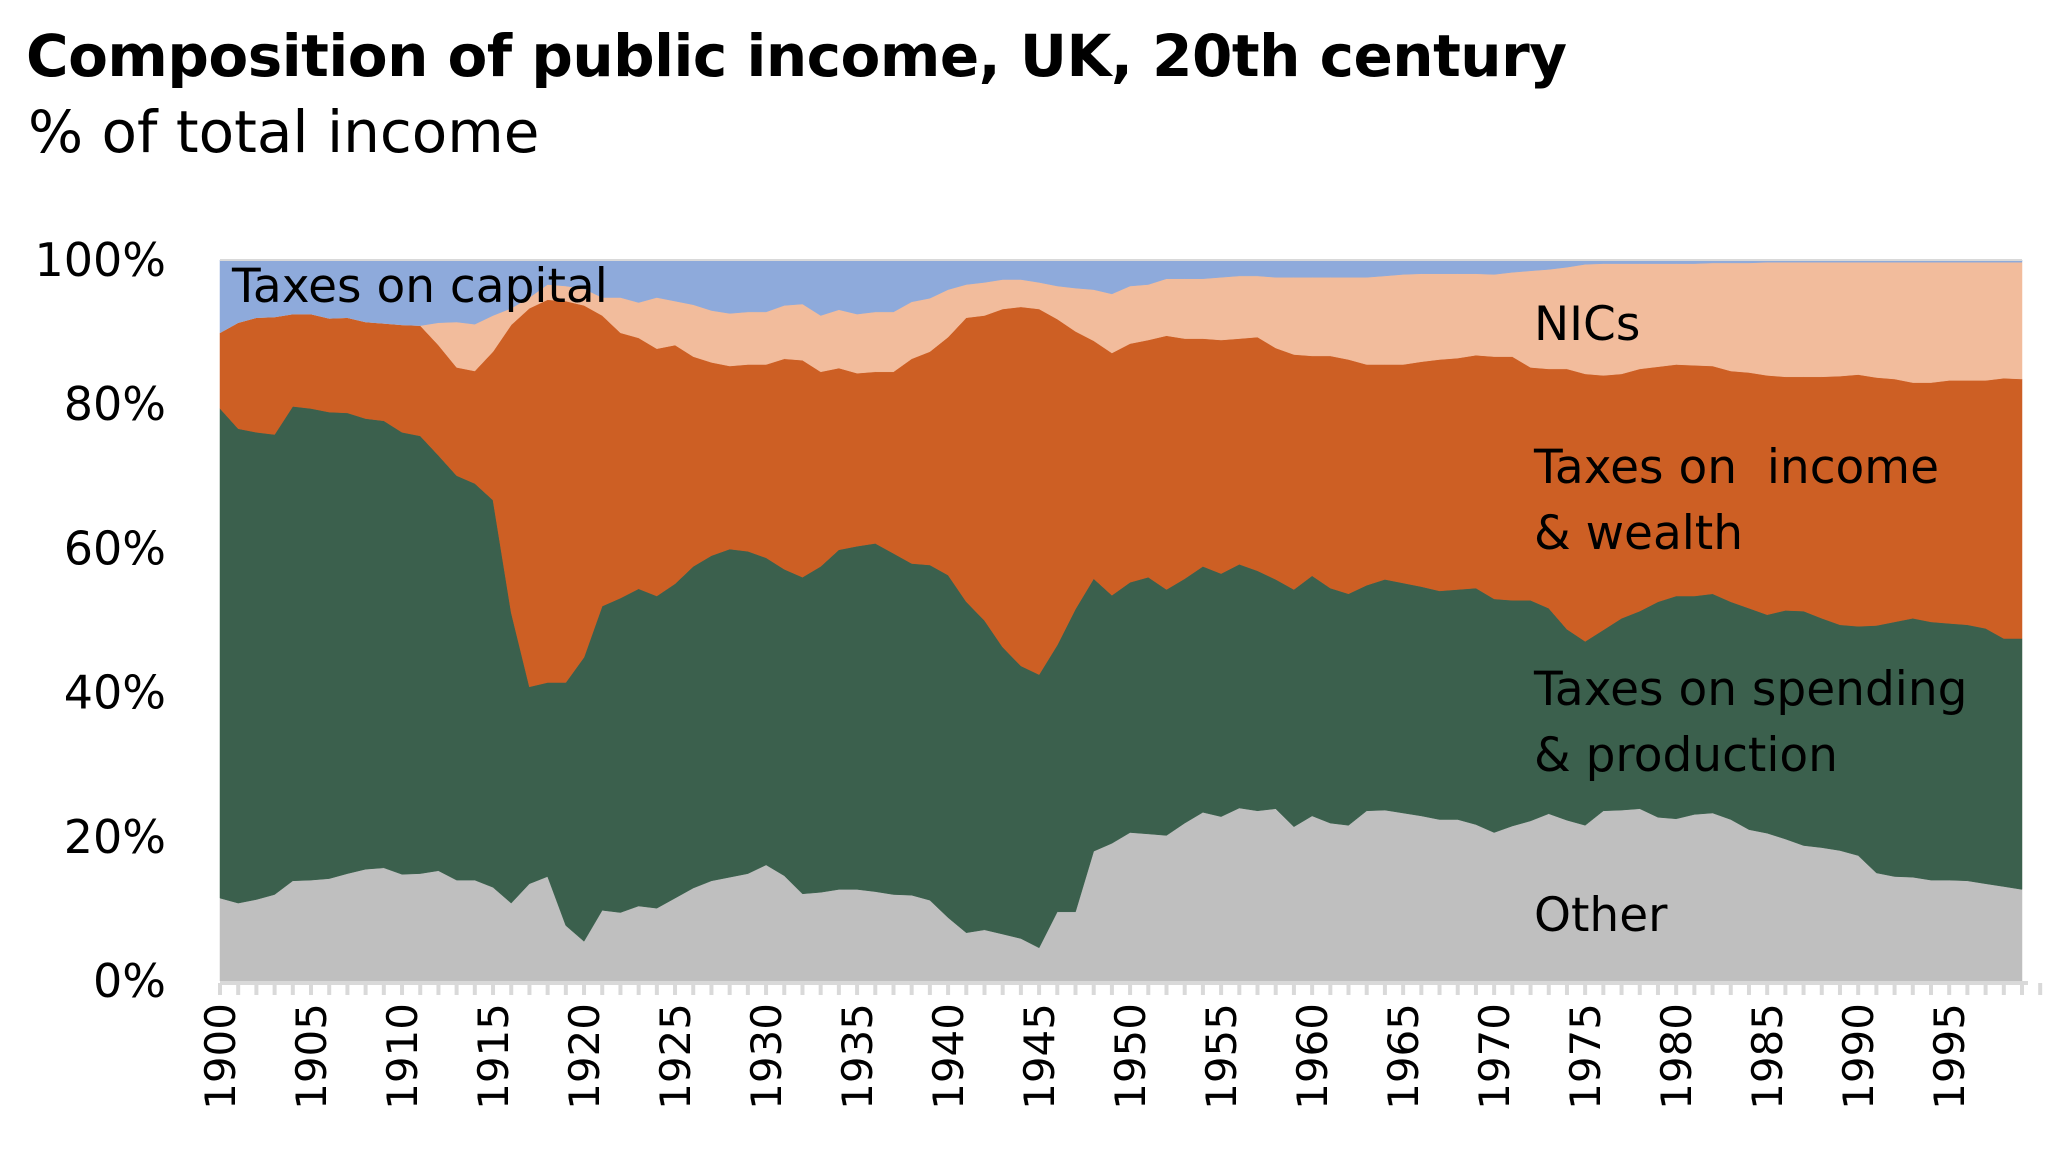  Describe the element at coordinates (115, 548) in the screenshot. I see `y-tick-label: 60%` at that location.